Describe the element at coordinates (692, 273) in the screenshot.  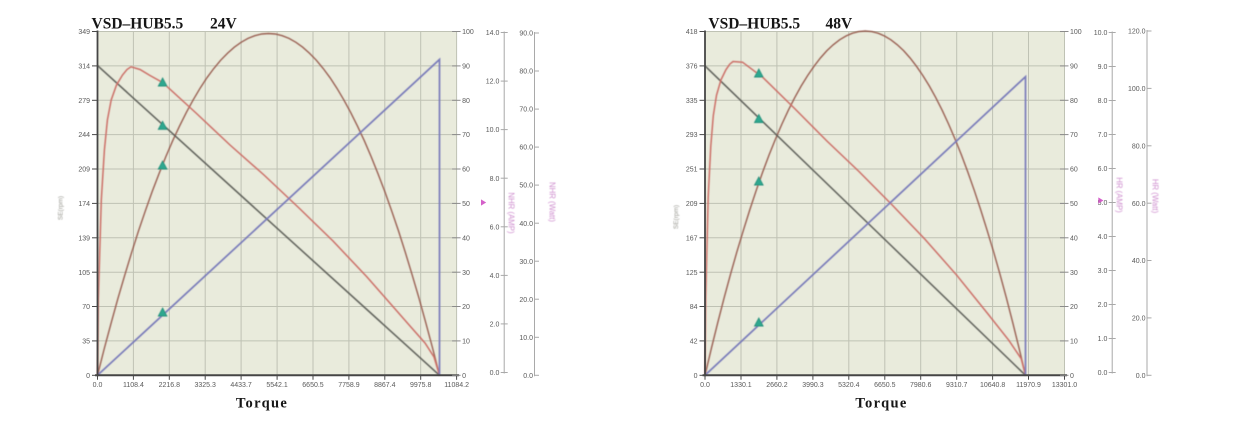
I see `svg-text: 125` at that location.